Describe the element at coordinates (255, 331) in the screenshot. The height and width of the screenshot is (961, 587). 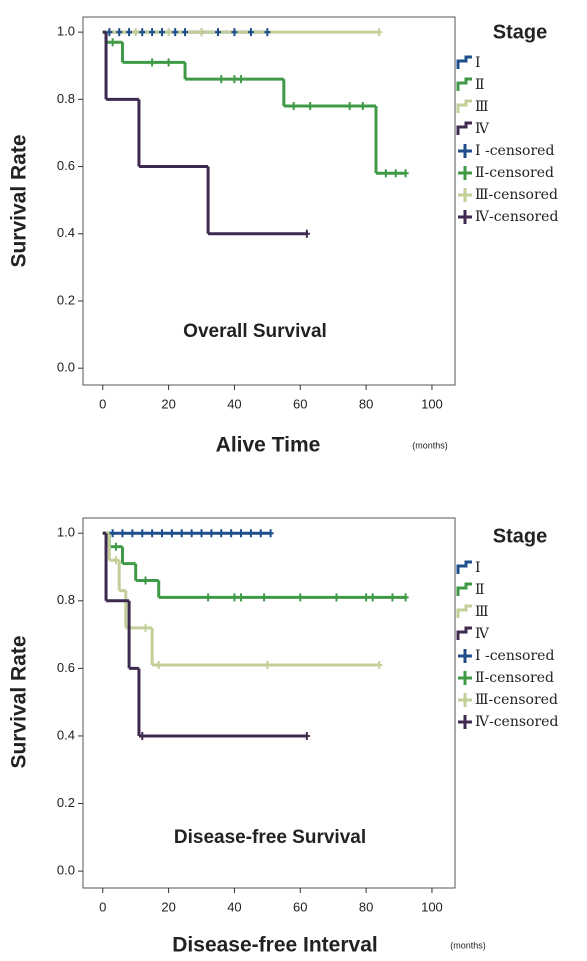
I see `chart-title: Overall Survival` at that location.